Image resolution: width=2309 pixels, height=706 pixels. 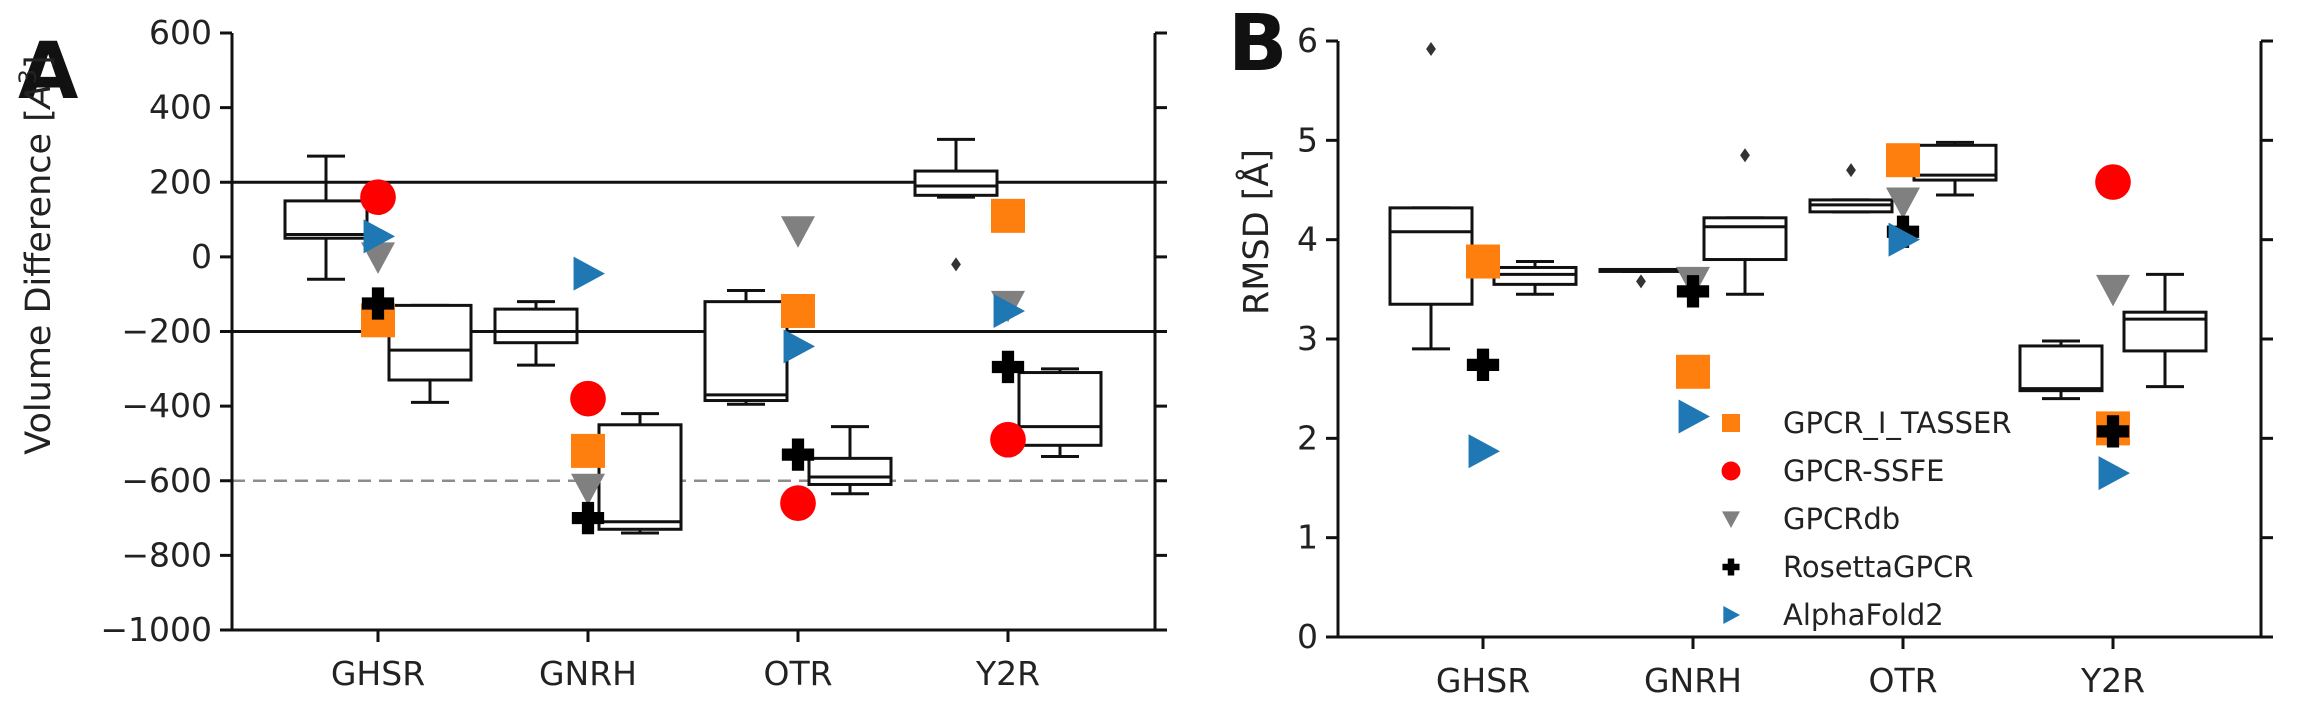 What do you see at coordinates (798, 503) in the screenshot?
I see `marker-gpcr-ssfe-otr` at bounding box center [798, 503].